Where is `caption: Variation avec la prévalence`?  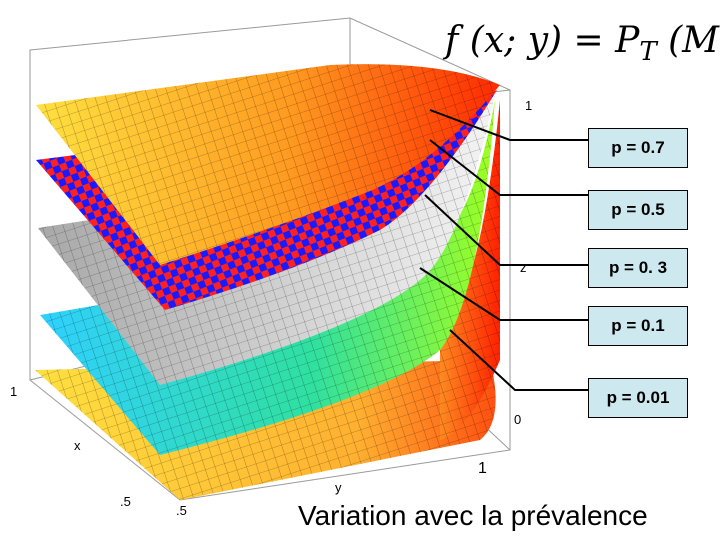 caption: Variation avec la prévalence is located at coordinates (473, 515).